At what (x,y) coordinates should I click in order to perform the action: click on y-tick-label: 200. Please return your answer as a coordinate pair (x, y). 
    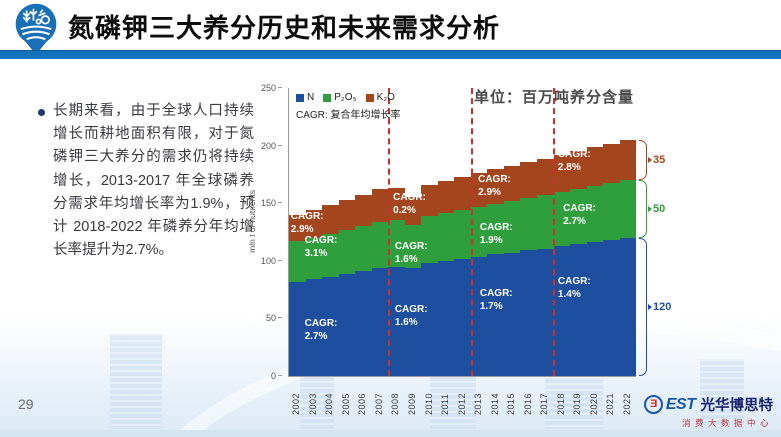
    Looking at the image, I should click on (268, 145).